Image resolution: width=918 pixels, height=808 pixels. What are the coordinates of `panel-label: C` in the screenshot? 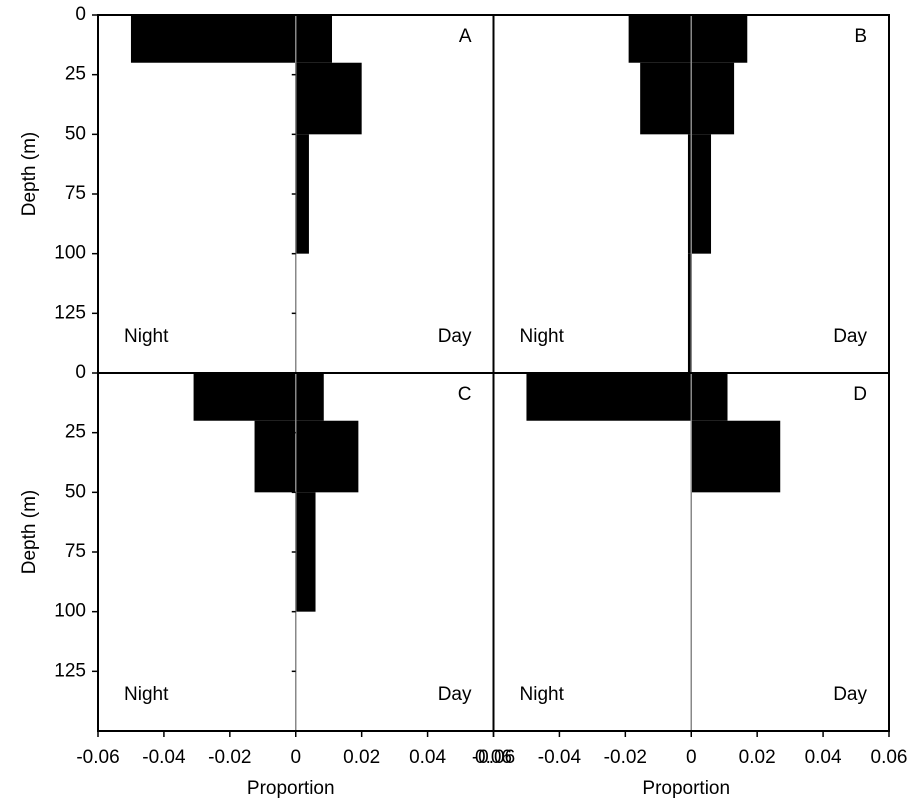 It's located at (465, 394).